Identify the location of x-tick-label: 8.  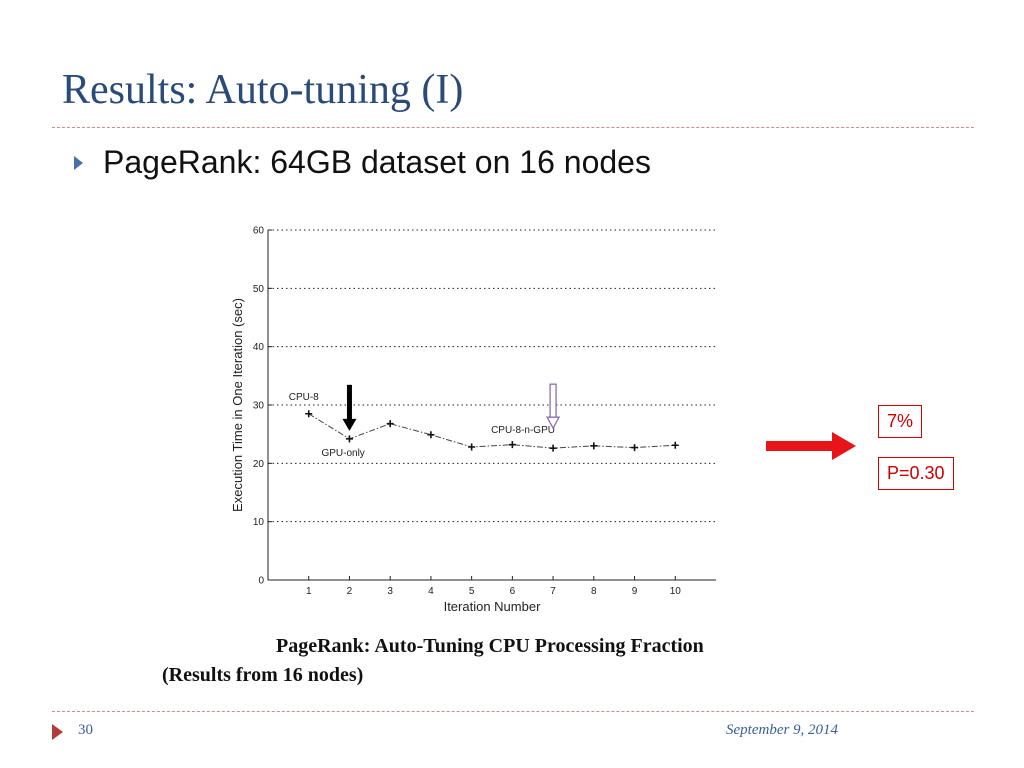
(594, 591).